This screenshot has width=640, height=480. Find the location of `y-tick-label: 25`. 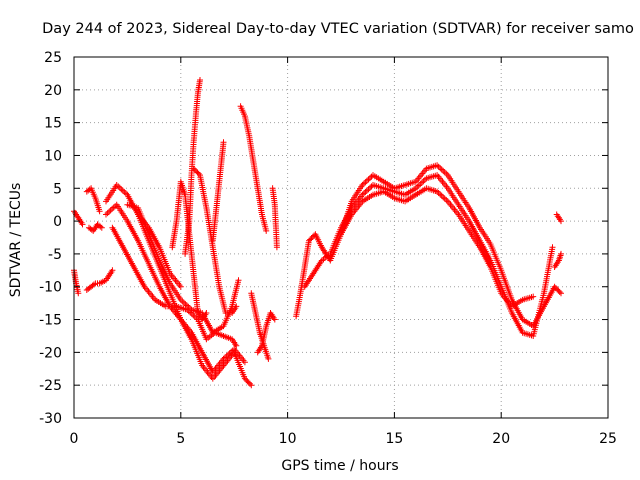

y-tick-label: 25 is located at coordinates (53, 58).